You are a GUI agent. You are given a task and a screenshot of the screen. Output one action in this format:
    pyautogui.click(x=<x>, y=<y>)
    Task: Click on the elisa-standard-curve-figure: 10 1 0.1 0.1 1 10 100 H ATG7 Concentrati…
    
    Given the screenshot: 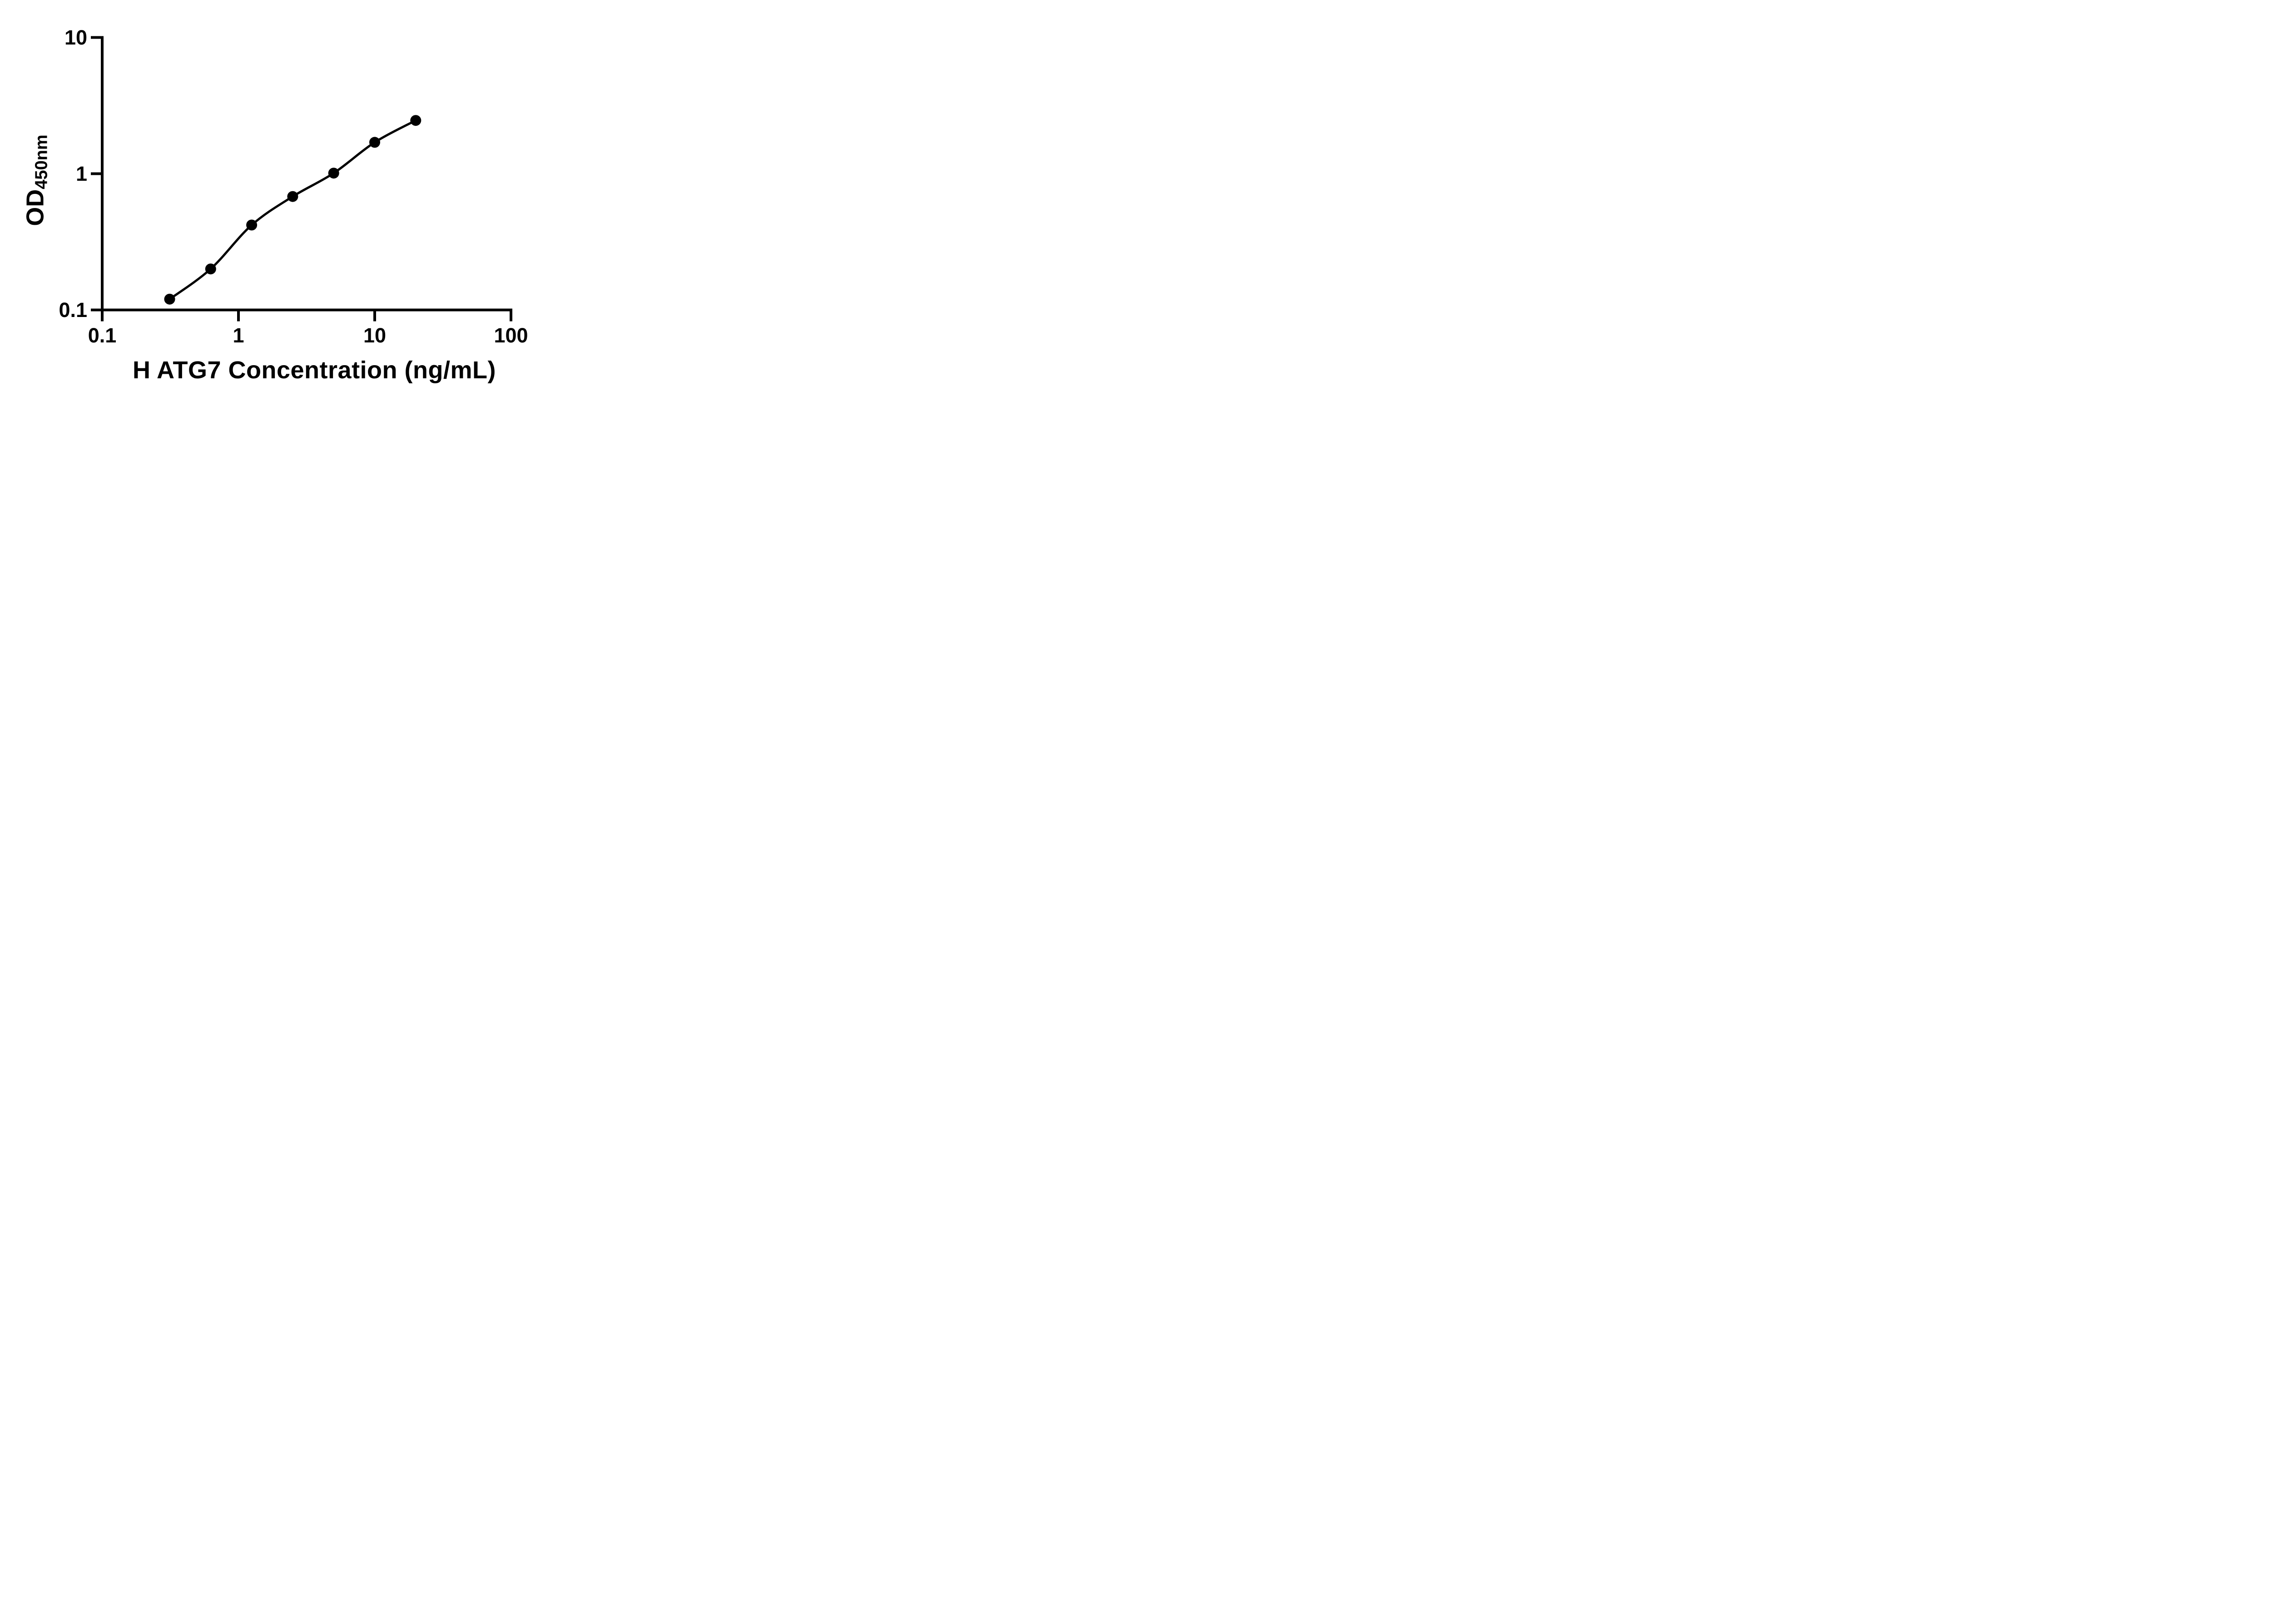 What is the action you would take?
    pyautogui.click(x=288, y=203)
    